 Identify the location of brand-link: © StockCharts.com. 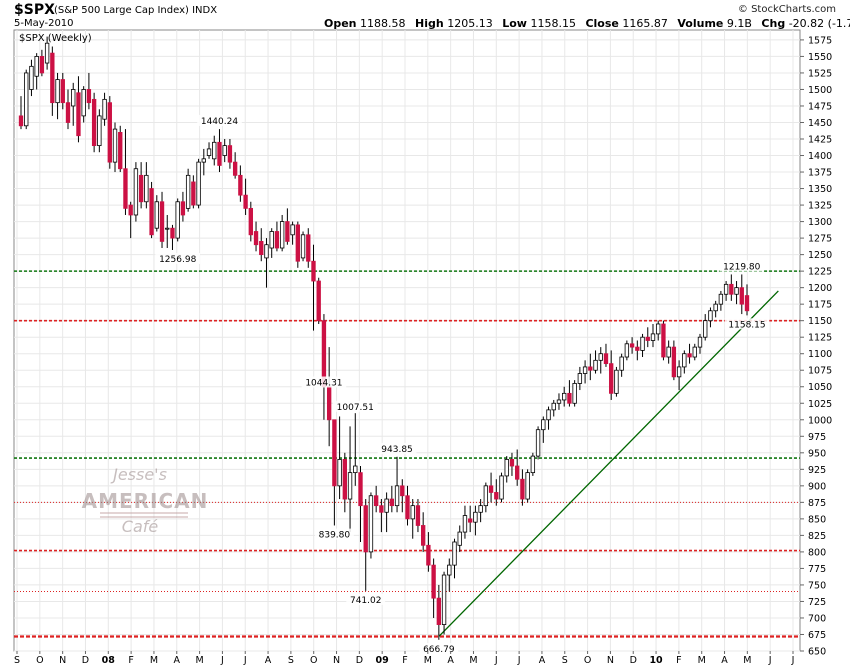
(786, 9).